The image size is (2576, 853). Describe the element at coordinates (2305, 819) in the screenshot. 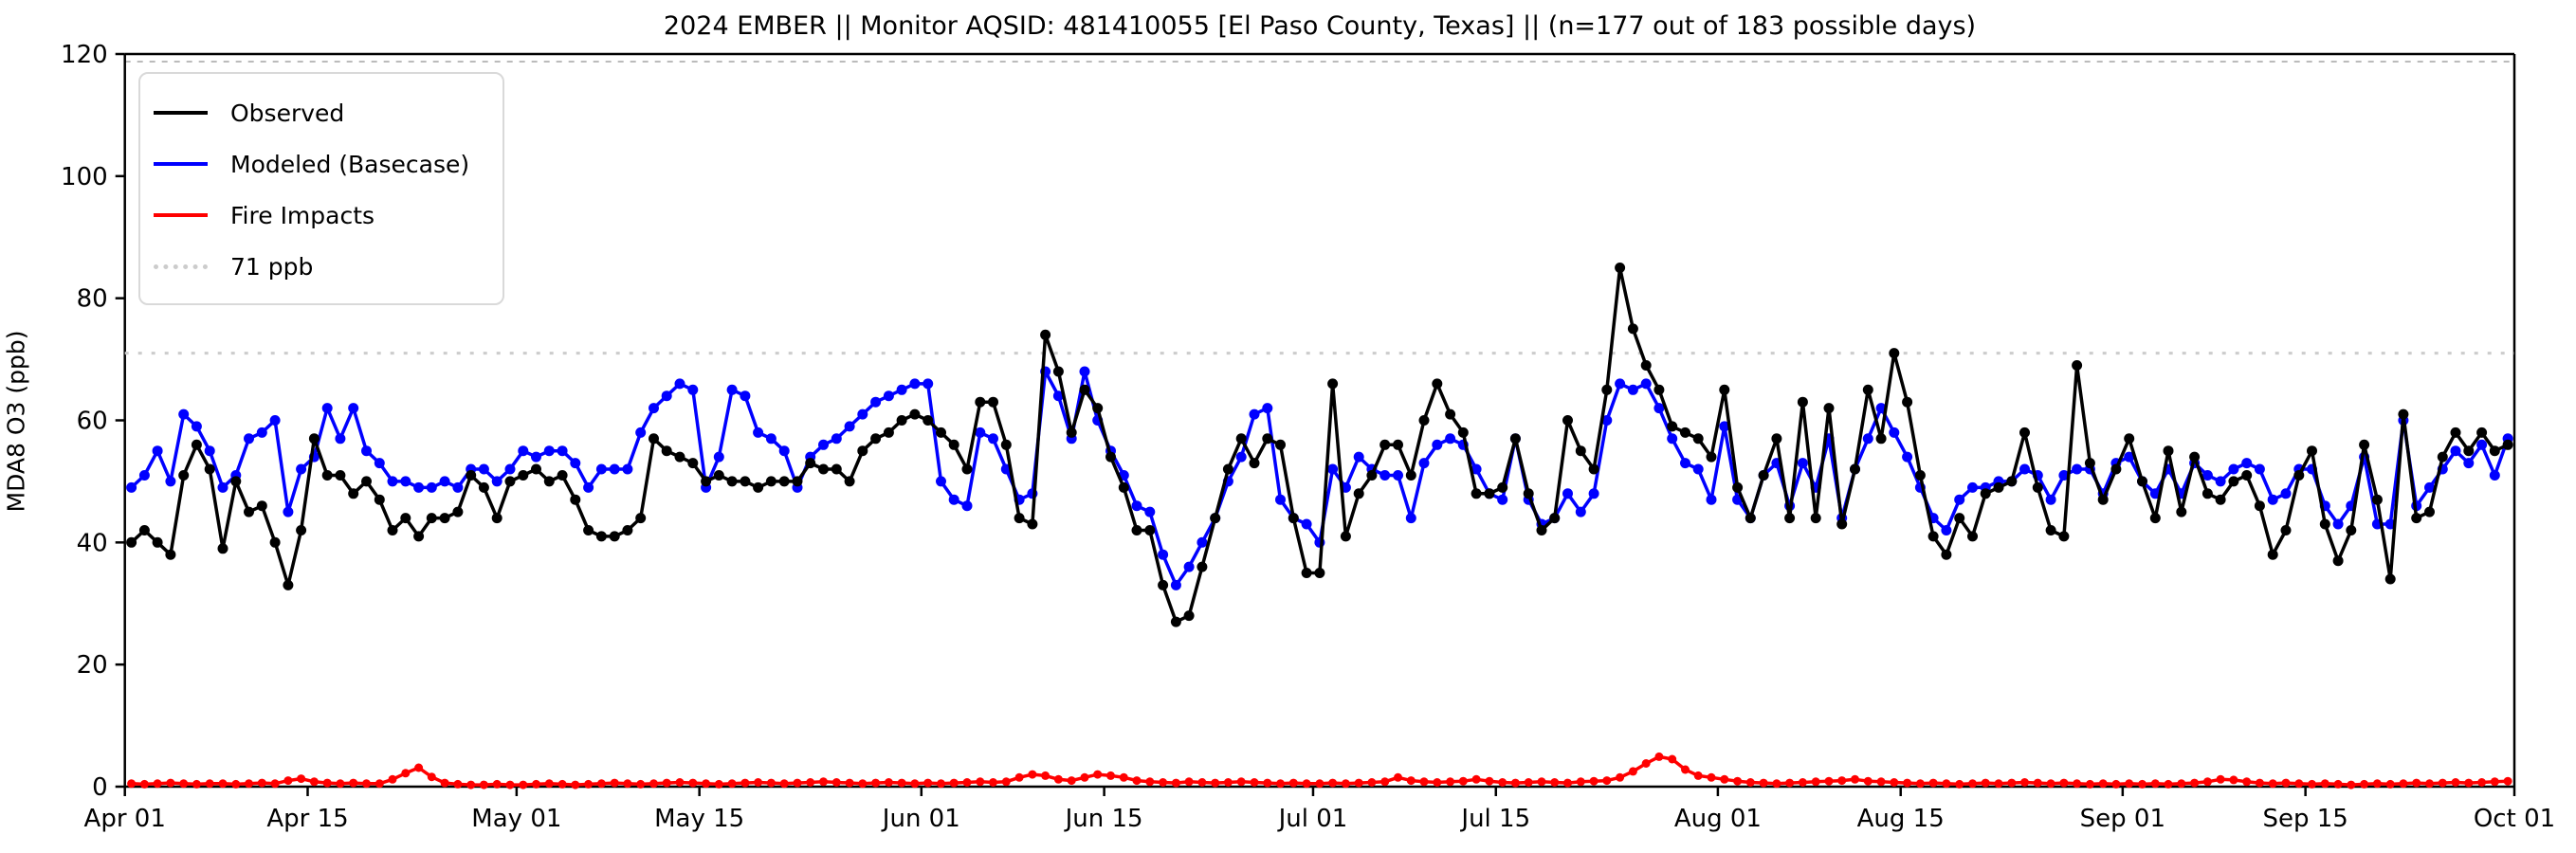

I see `x-tick-label: Sep 15` at that location.